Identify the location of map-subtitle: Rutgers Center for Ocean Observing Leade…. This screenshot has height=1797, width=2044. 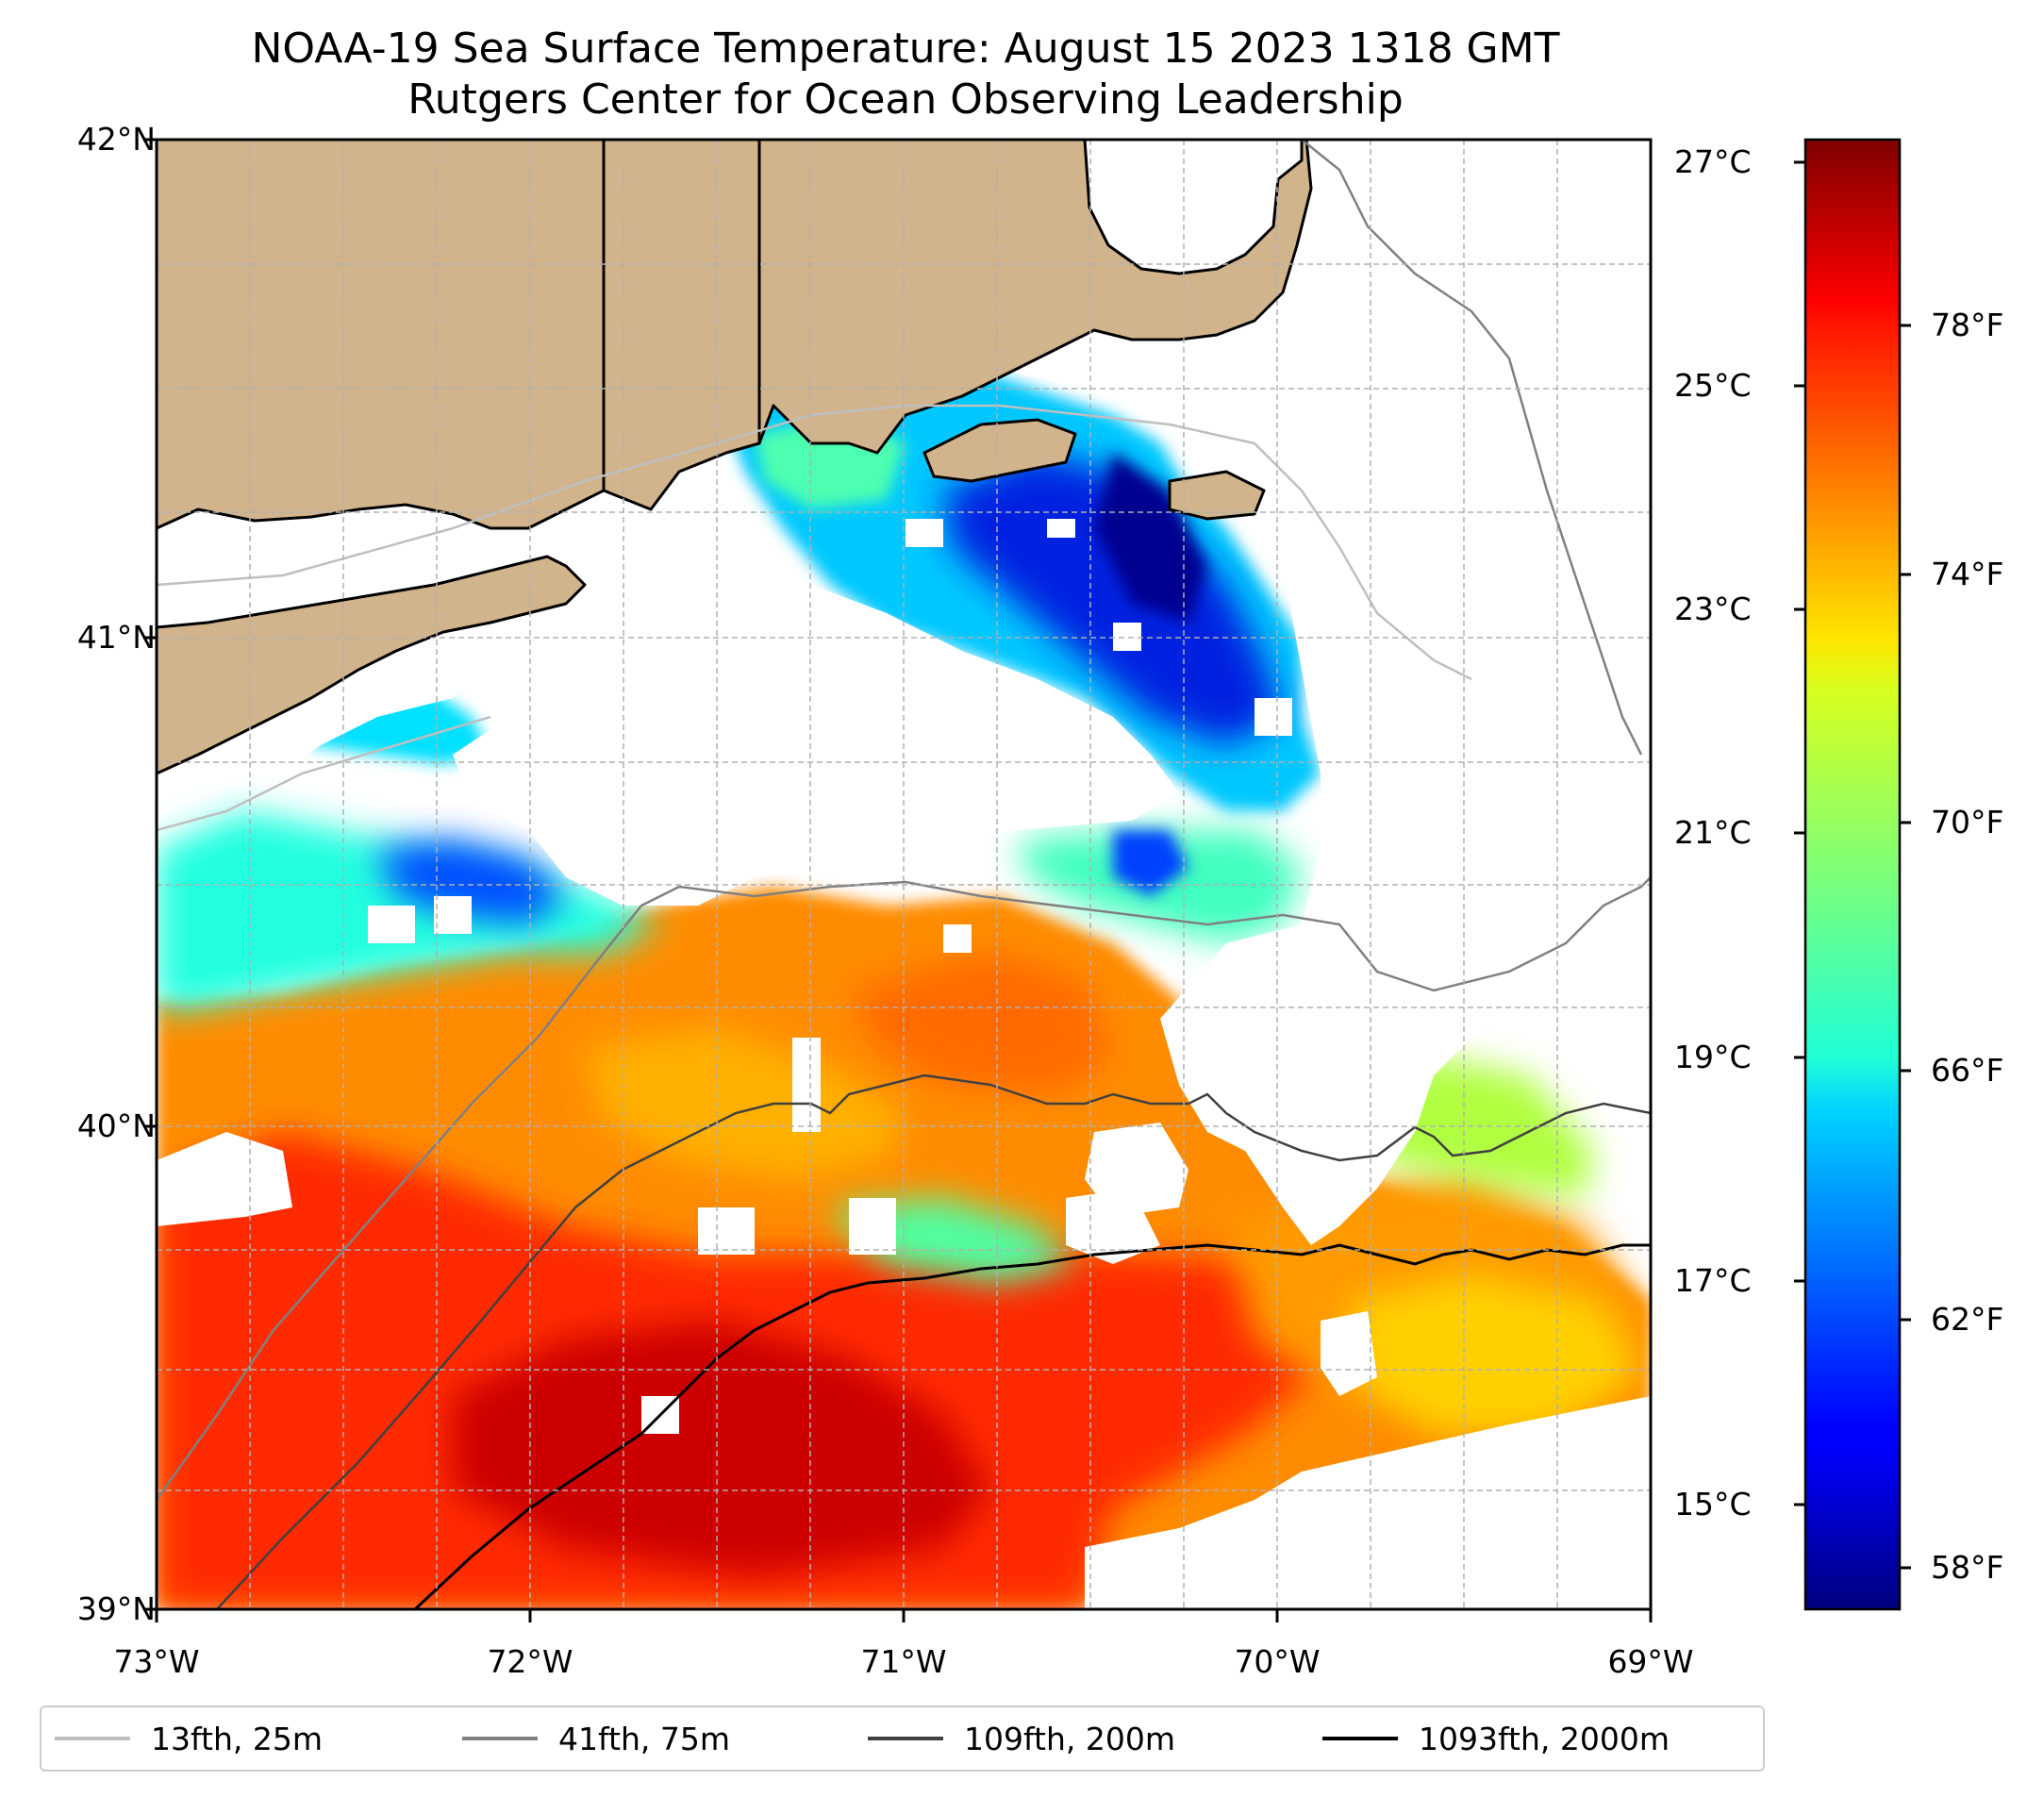
(905, 99).